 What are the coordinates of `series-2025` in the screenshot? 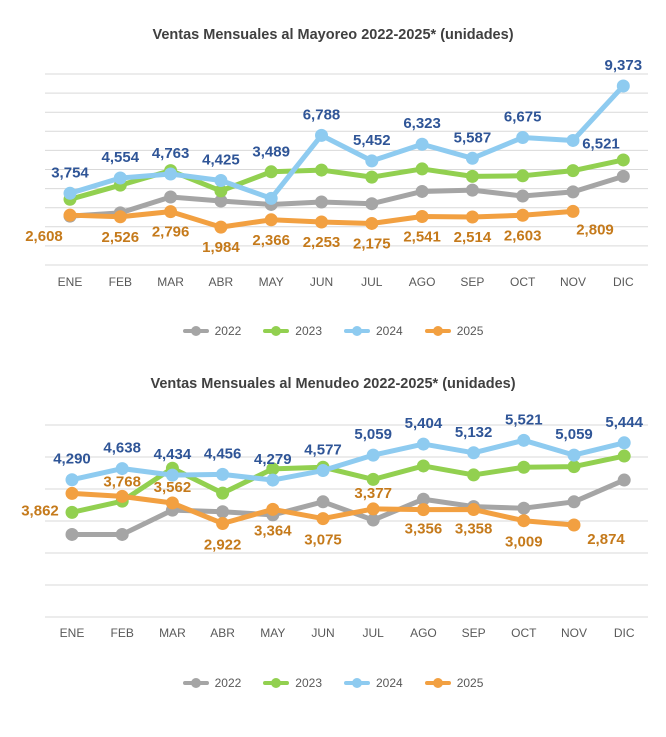 It's located at (321, 219).